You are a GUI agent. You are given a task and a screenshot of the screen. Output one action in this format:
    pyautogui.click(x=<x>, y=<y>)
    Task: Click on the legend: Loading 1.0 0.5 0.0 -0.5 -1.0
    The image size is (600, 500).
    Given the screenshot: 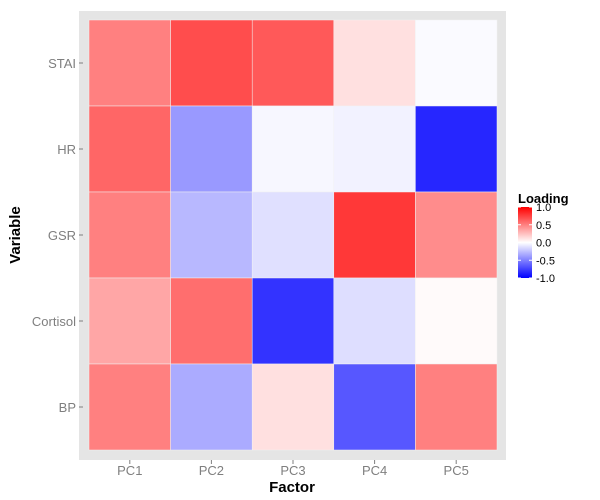 What is the action you would take?
    pyautogui.click(x=543, y=238)
    